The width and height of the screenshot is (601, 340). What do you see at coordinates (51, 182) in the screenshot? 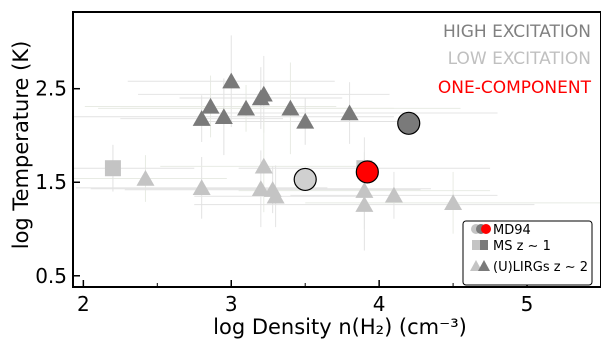
I see `y-tick-label: 1.5` at bounding box center [51, 182].